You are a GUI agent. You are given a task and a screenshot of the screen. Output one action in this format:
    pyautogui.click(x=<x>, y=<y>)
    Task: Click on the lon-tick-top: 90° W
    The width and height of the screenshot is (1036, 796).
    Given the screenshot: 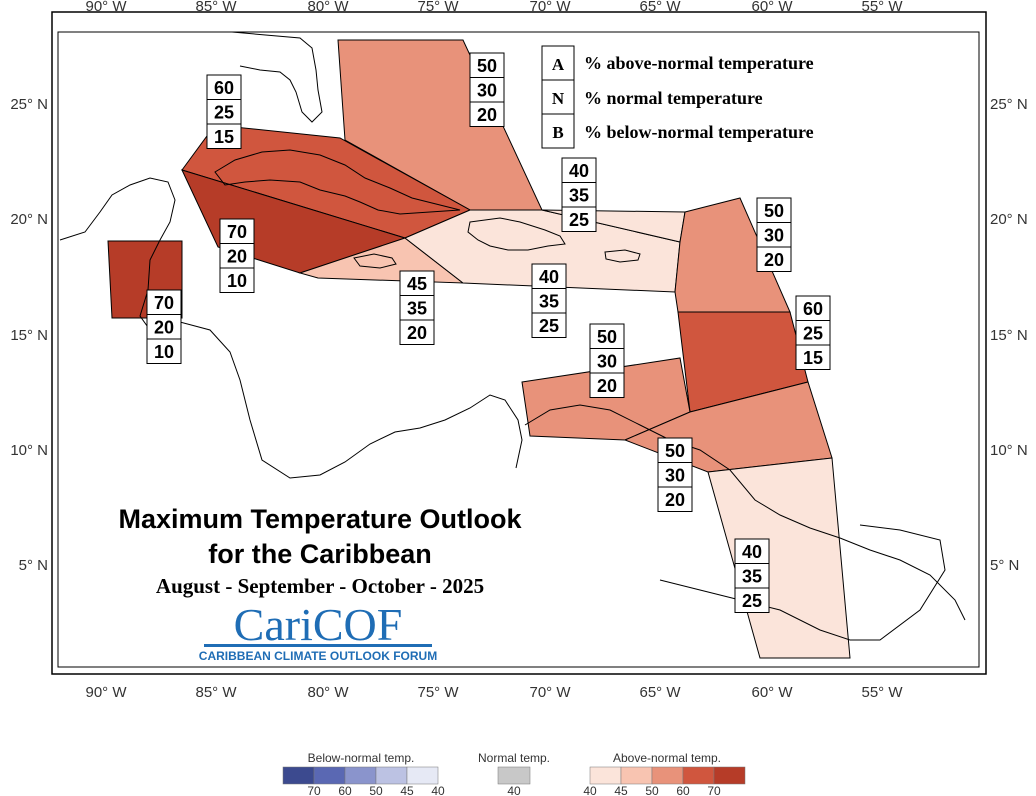 What is the action you would take?
    pyautogui.click(x=106, y=7)
    